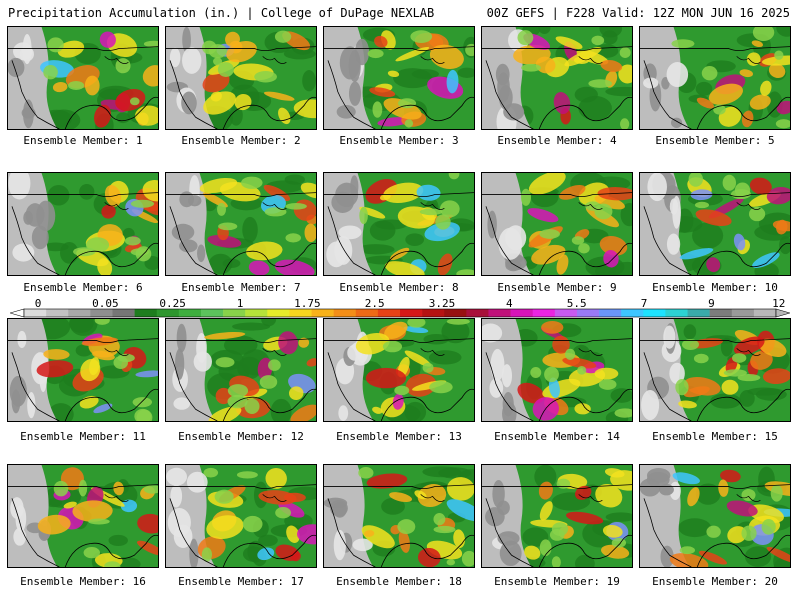 This screenshot has height=600, width=800. What do you see at coordinates (577, 304) in the screenshot?
I see `legend-tick-label: 5.5` at bounding box center [577, 304].